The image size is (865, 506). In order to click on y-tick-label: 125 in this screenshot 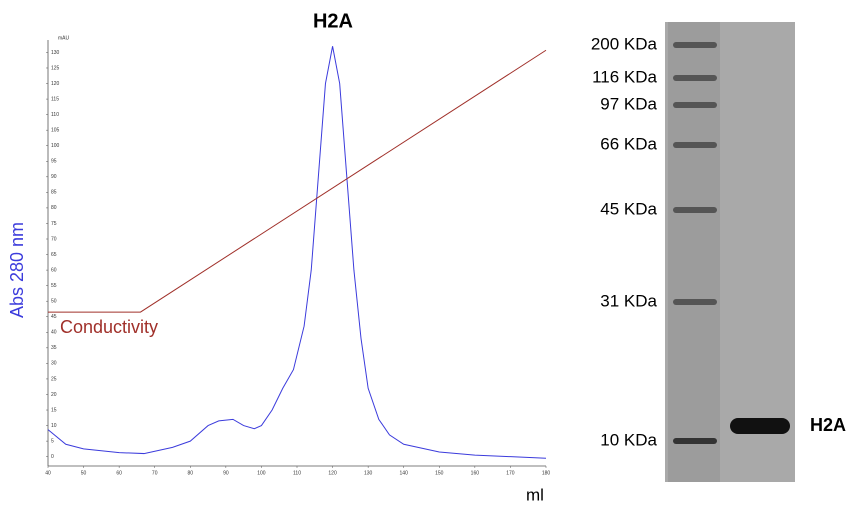, I will do `click(55, 68)`.